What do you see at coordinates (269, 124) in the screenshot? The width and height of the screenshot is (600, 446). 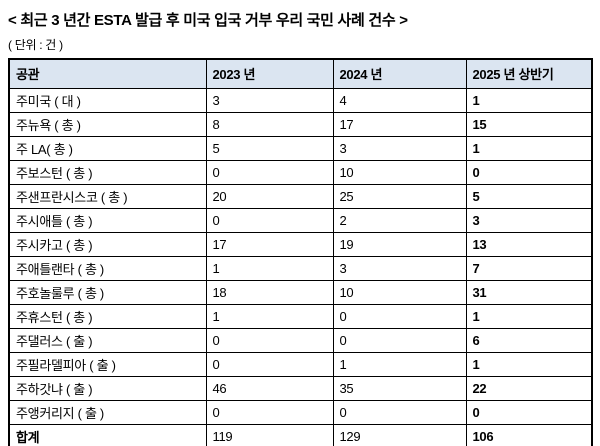 I see `count-cell: 8` at bounding box center [269, 124].